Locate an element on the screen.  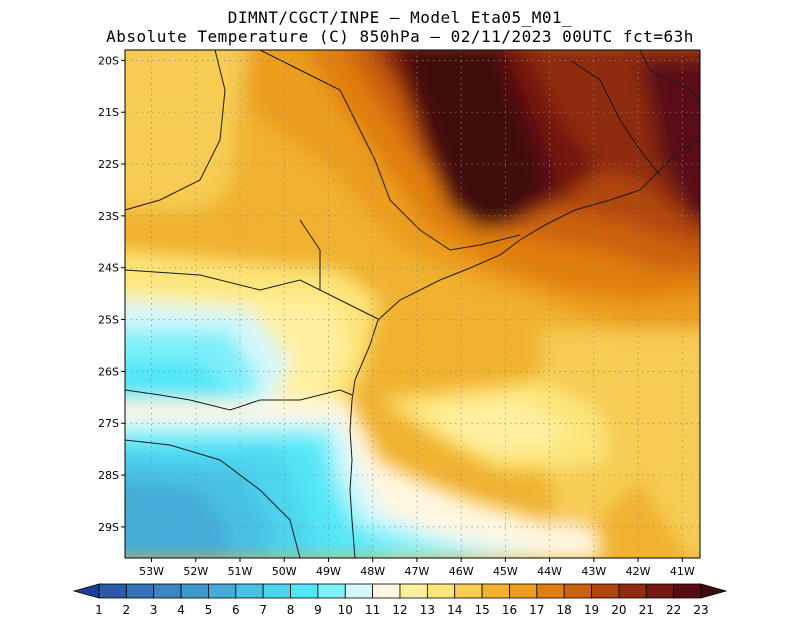
lon-tick-label: 43W is located at coordinates (593, 571).